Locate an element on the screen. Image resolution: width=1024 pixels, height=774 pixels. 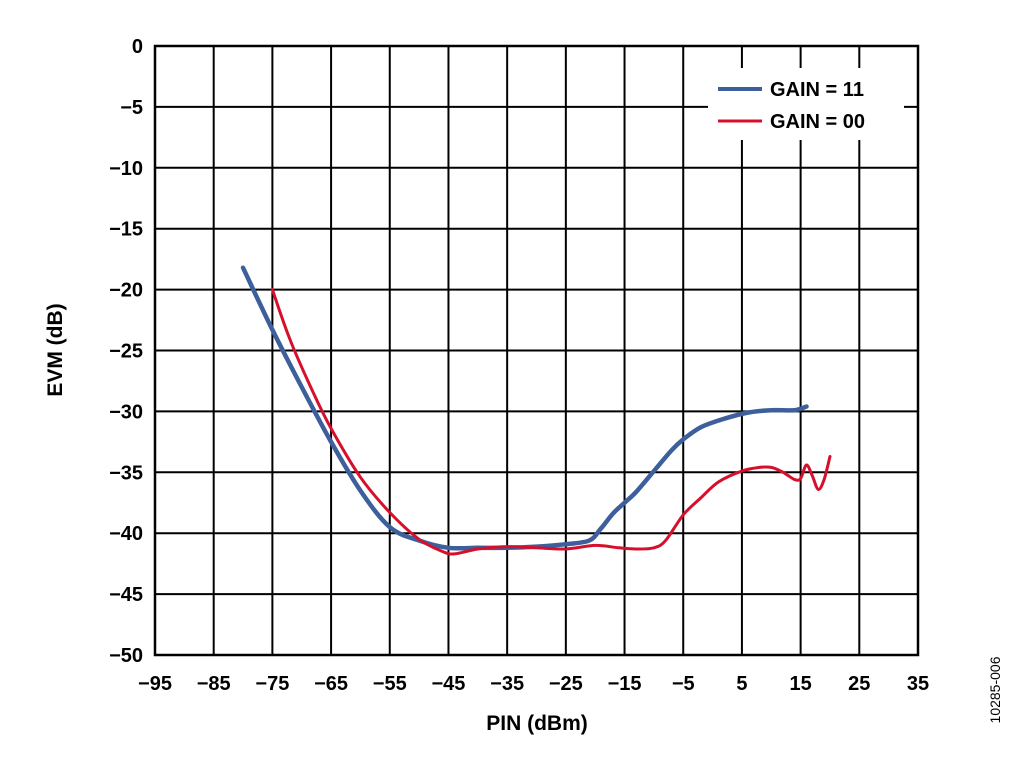
y-tick-label: −35 is located at coordinates (126, 473).